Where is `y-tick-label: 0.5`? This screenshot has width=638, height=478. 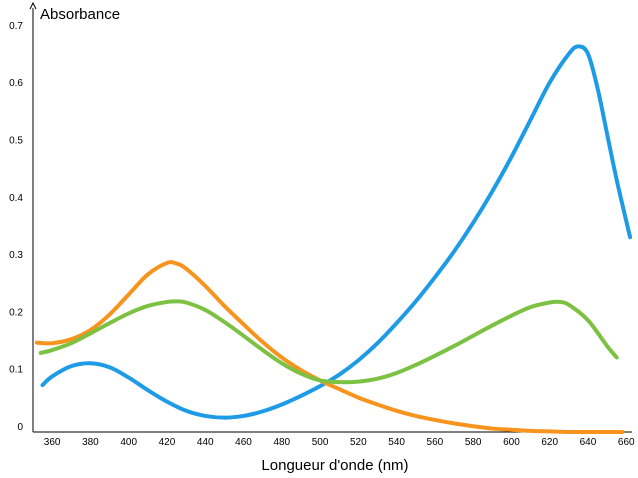 y-tick-label: 0.5 is located at coordinates (16, 141).